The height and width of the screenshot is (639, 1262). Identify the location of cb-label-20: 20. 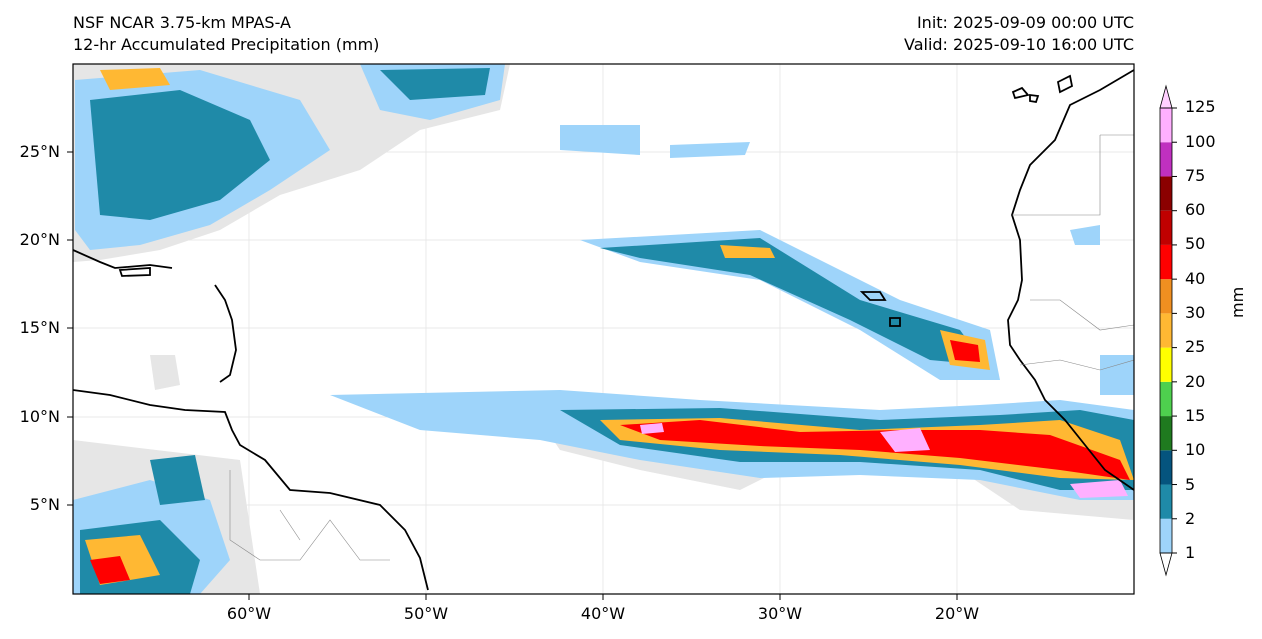
(1195, 381).